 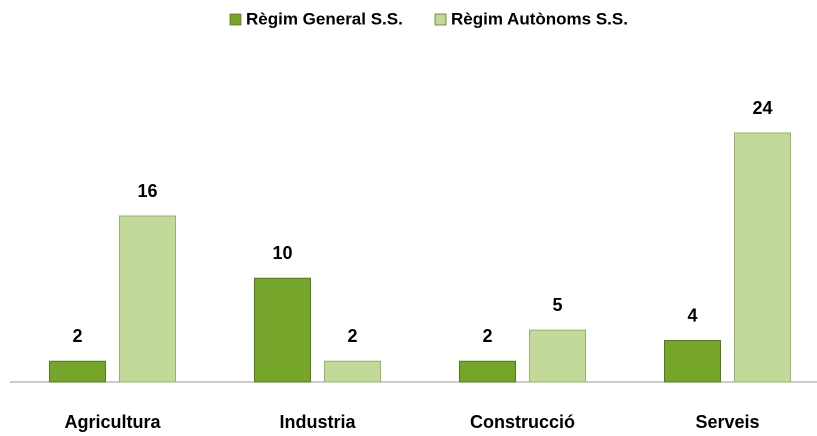 What do you see at coordinates (762, 108) in the screenshot?
I see `value-label: 24` at bounding box center [762, 108].